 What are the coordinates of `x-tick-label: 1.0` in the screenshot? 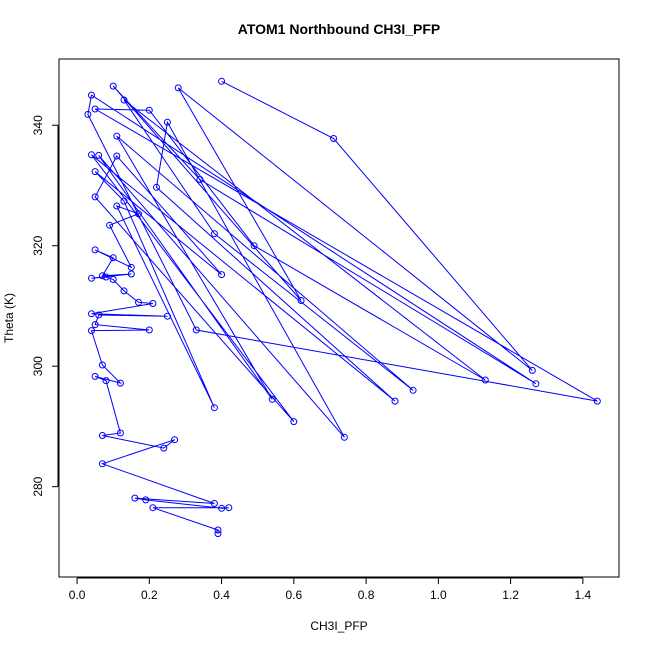 It's located at (438, 595).